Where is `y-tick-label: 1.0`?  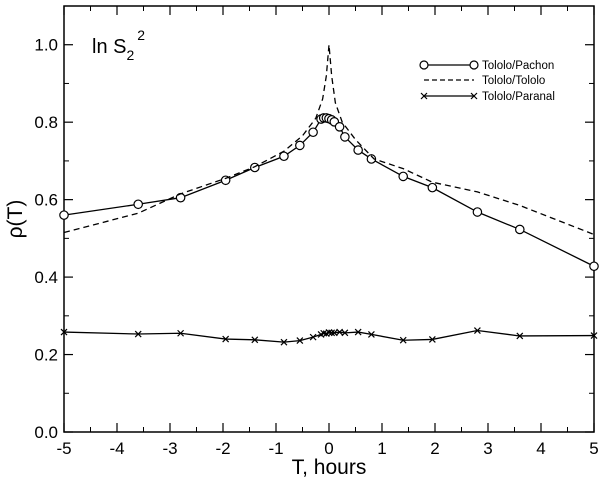
y-tick-label: 1.0 is located at coordinates (46, 45).